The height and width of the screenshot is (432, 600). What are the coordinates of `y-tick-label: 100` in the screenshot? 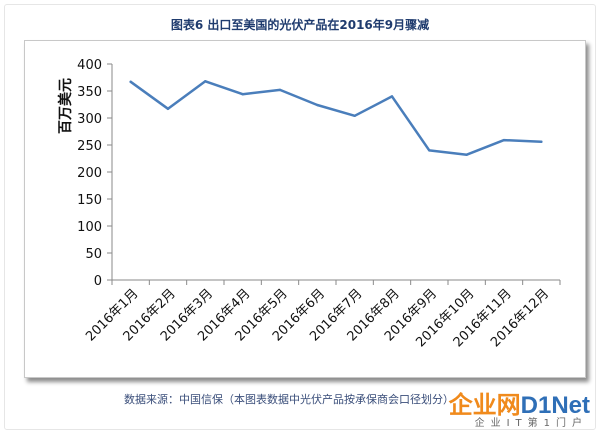 It's located at (89, 227).